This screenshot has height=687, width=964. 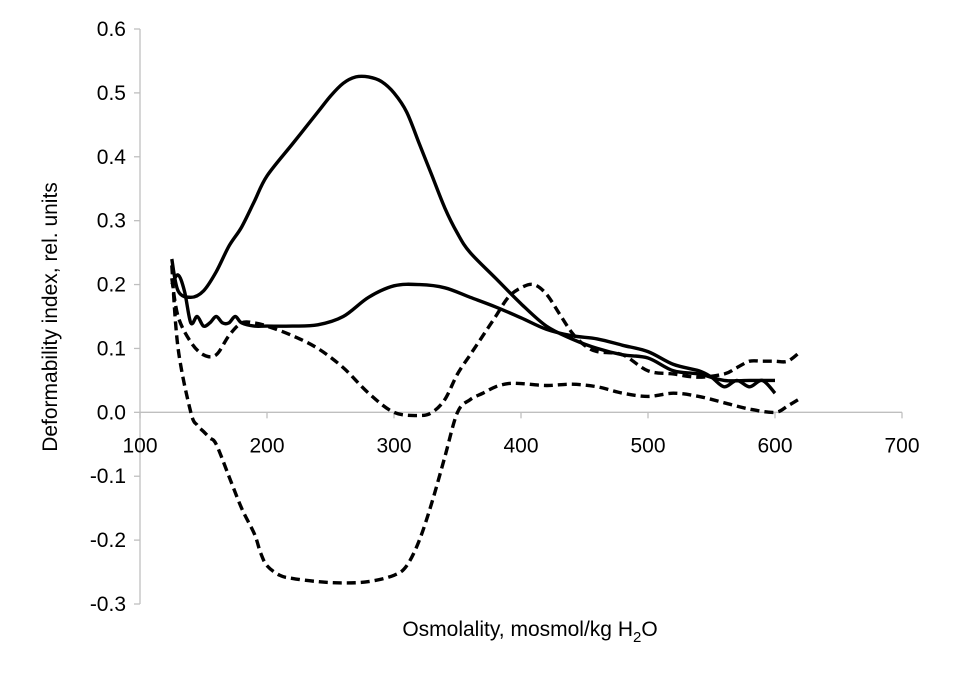 What do you see at coordinates (115, 317) in the screenshot?
I see `y-ticks: -0.3 -0.2 -0.1 0.0 0.1 0.2 0.3 0.4 0.5 0.6` at bounding box center [115, 317].